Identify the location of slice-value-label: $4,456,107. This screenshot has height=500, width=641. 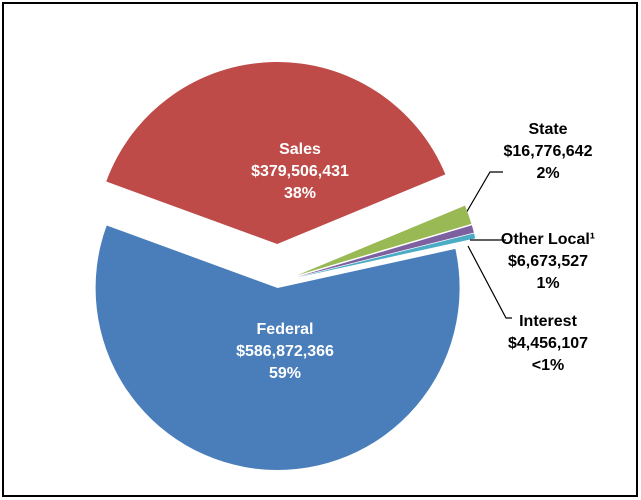
(548, 343).